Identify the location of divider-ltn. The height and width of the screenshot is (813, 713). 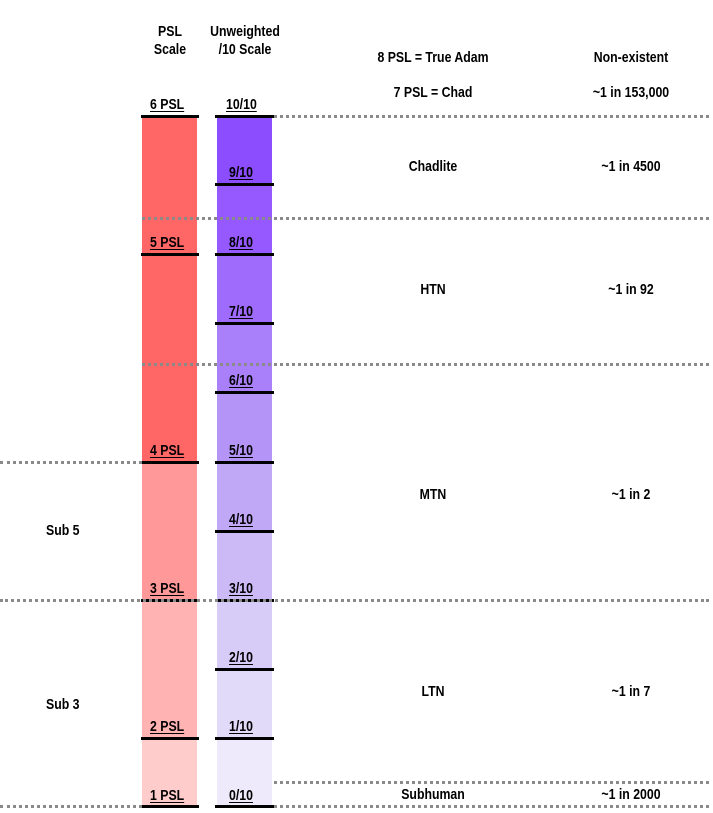
(491, 782).